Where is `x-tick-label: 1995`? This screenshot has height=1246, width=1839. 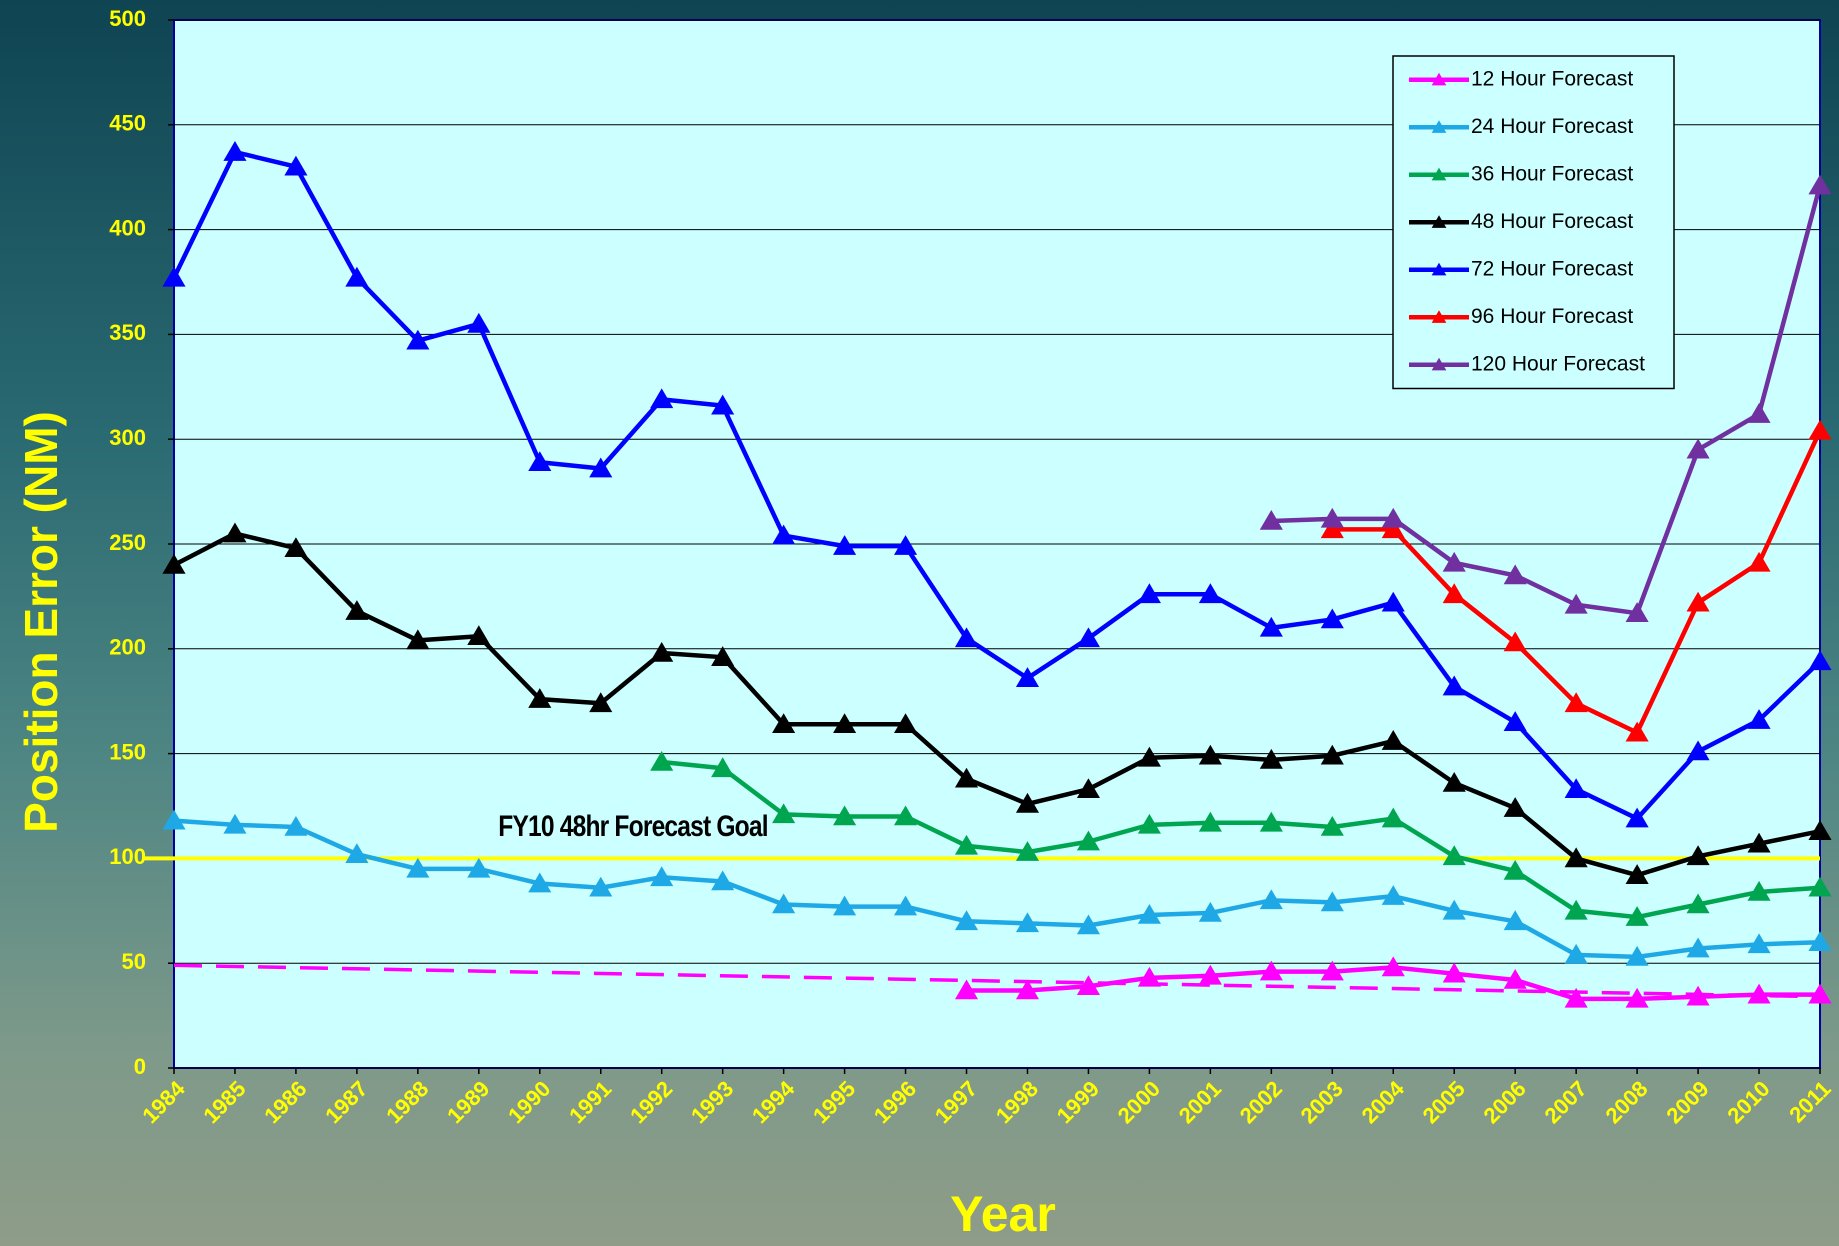 x-tick-label: 1995 is located at coordinates (834, 1102).